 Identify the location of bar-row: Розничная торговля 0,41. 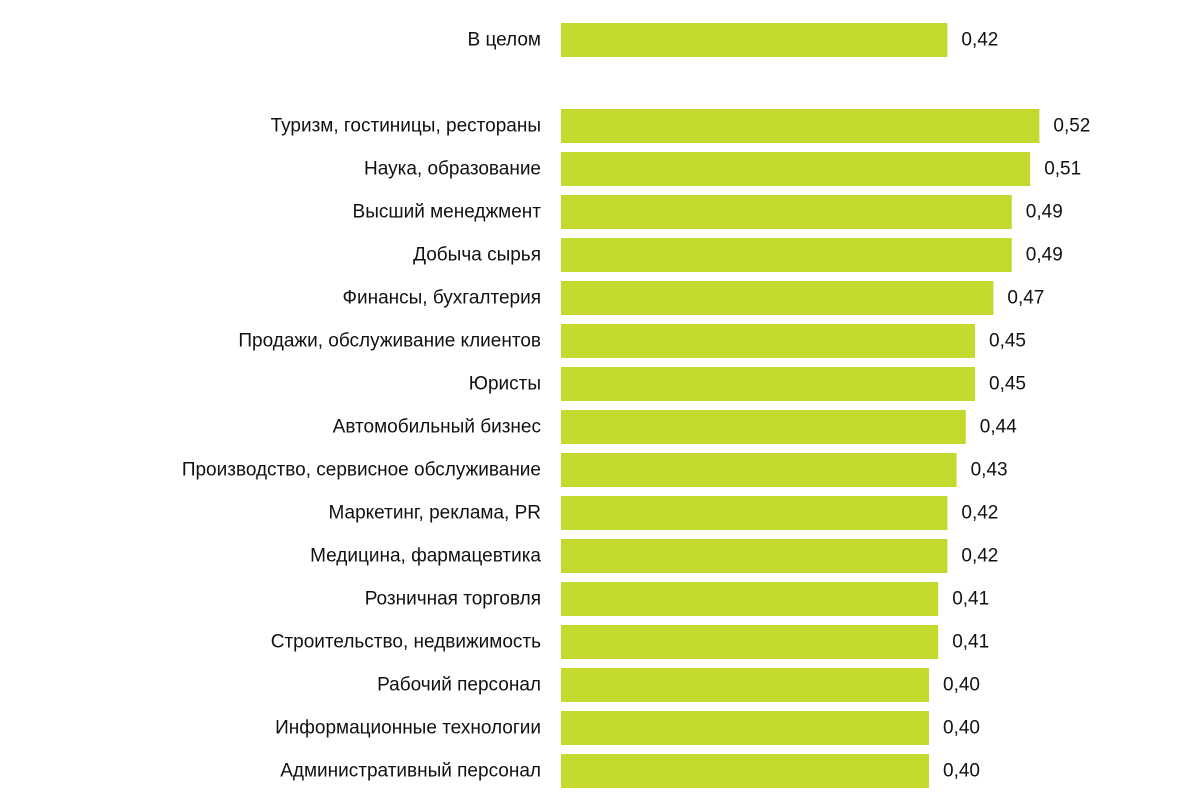
(677, 599).